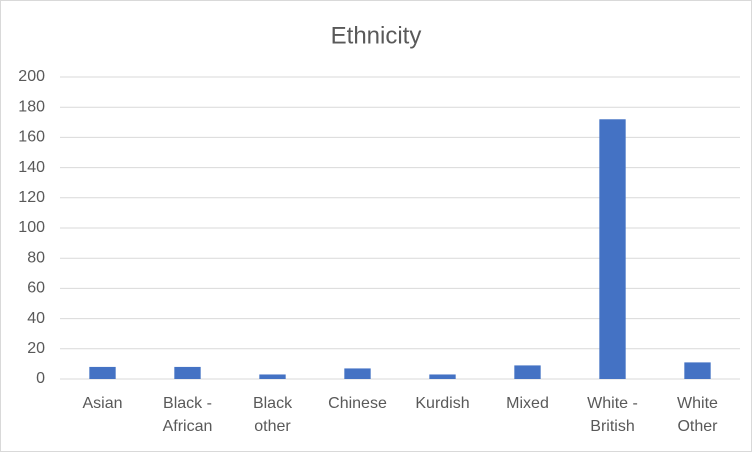  What do you see at coordinates (272, 415) in the screenshot?
I see `x-tick-label: Black other` at bounding box center [272, 415].